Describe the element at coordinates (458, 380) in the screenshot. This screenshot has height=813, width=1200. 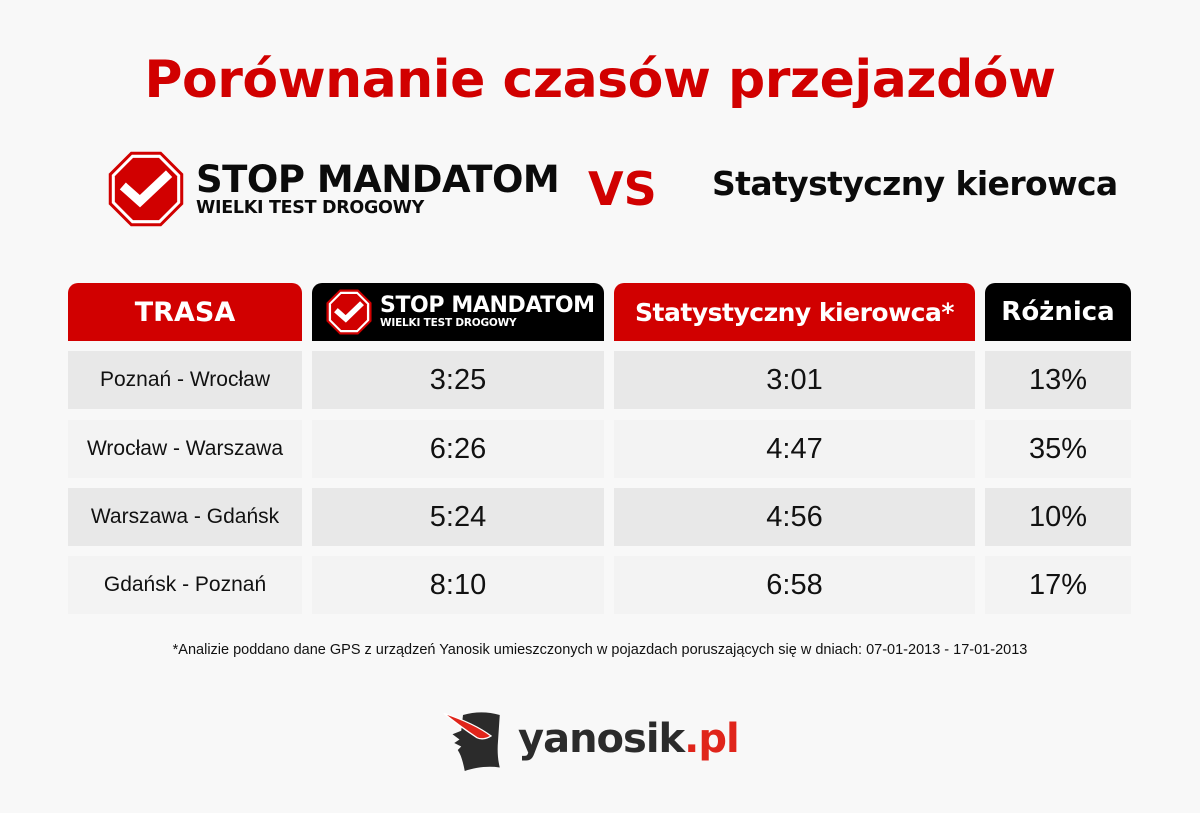
I see `table-cell-stop-mandatom-time: 3:25` at that location.